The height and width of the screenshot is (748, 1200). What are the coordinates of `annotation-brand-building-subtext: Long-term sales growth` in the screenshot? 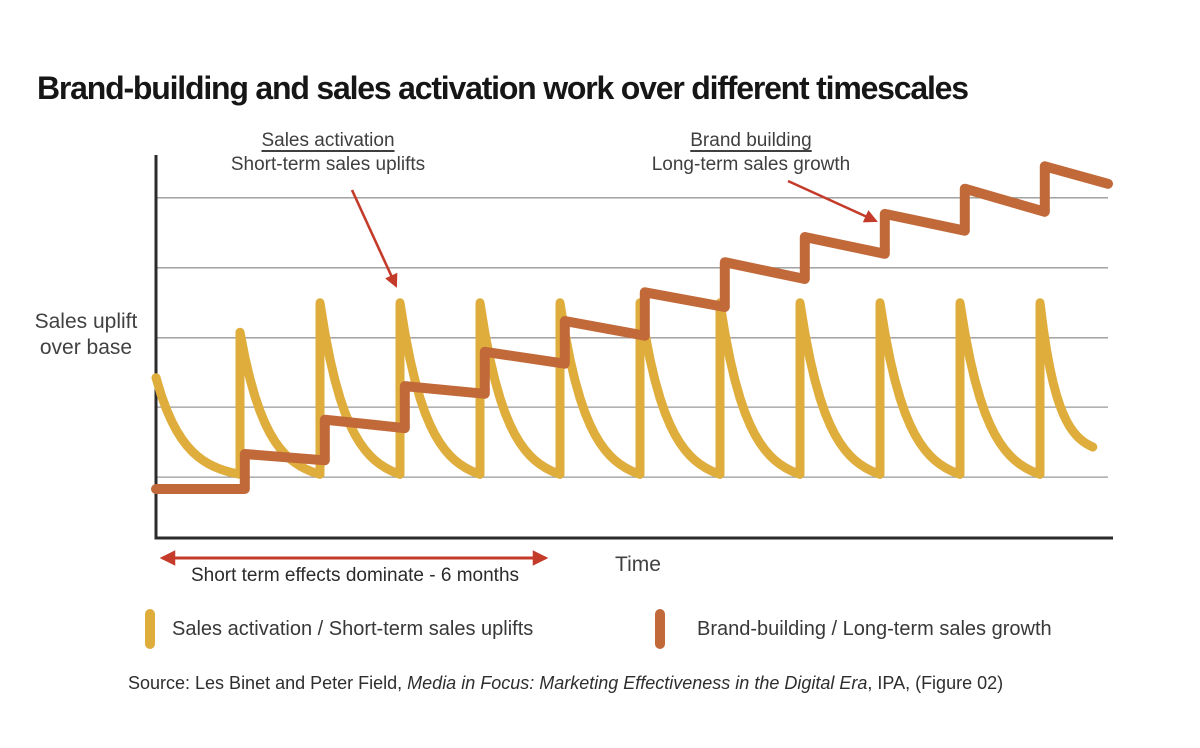 It's located at (751, 164).